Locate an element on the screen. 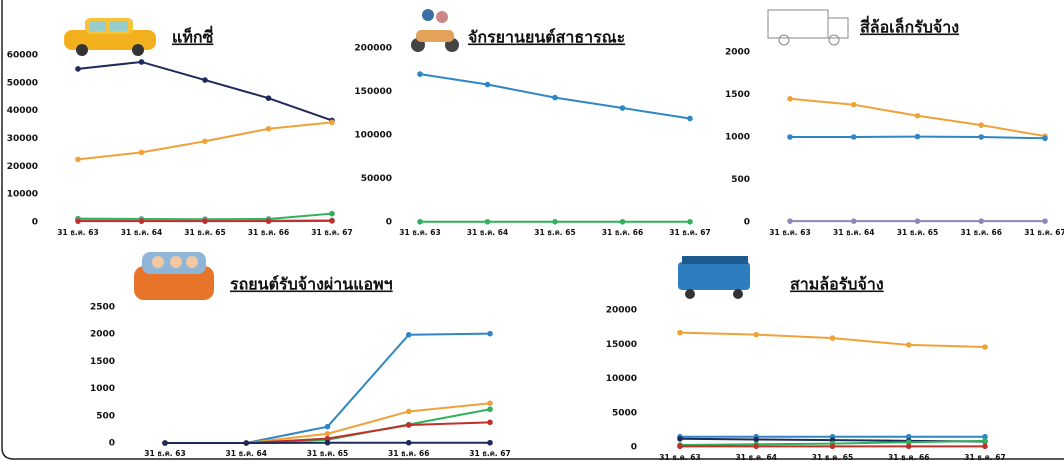  lorry-icon is located at coordinates (808, 27).